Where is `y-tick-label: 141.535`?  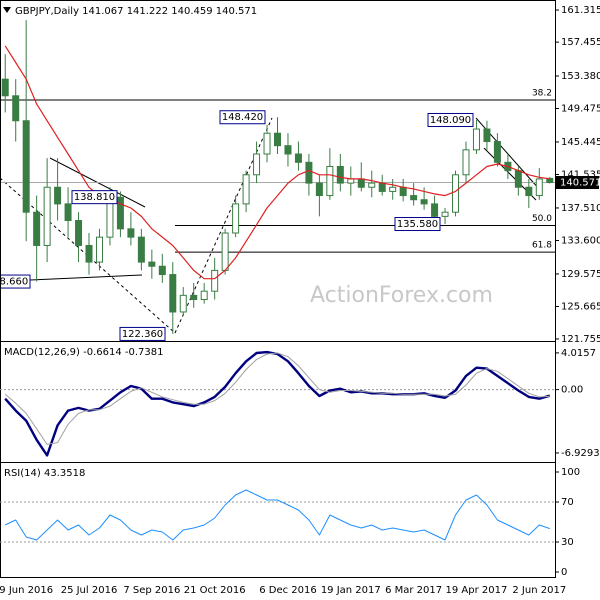
y-tick-label: 141.535 is located at coordinates (580, 174).